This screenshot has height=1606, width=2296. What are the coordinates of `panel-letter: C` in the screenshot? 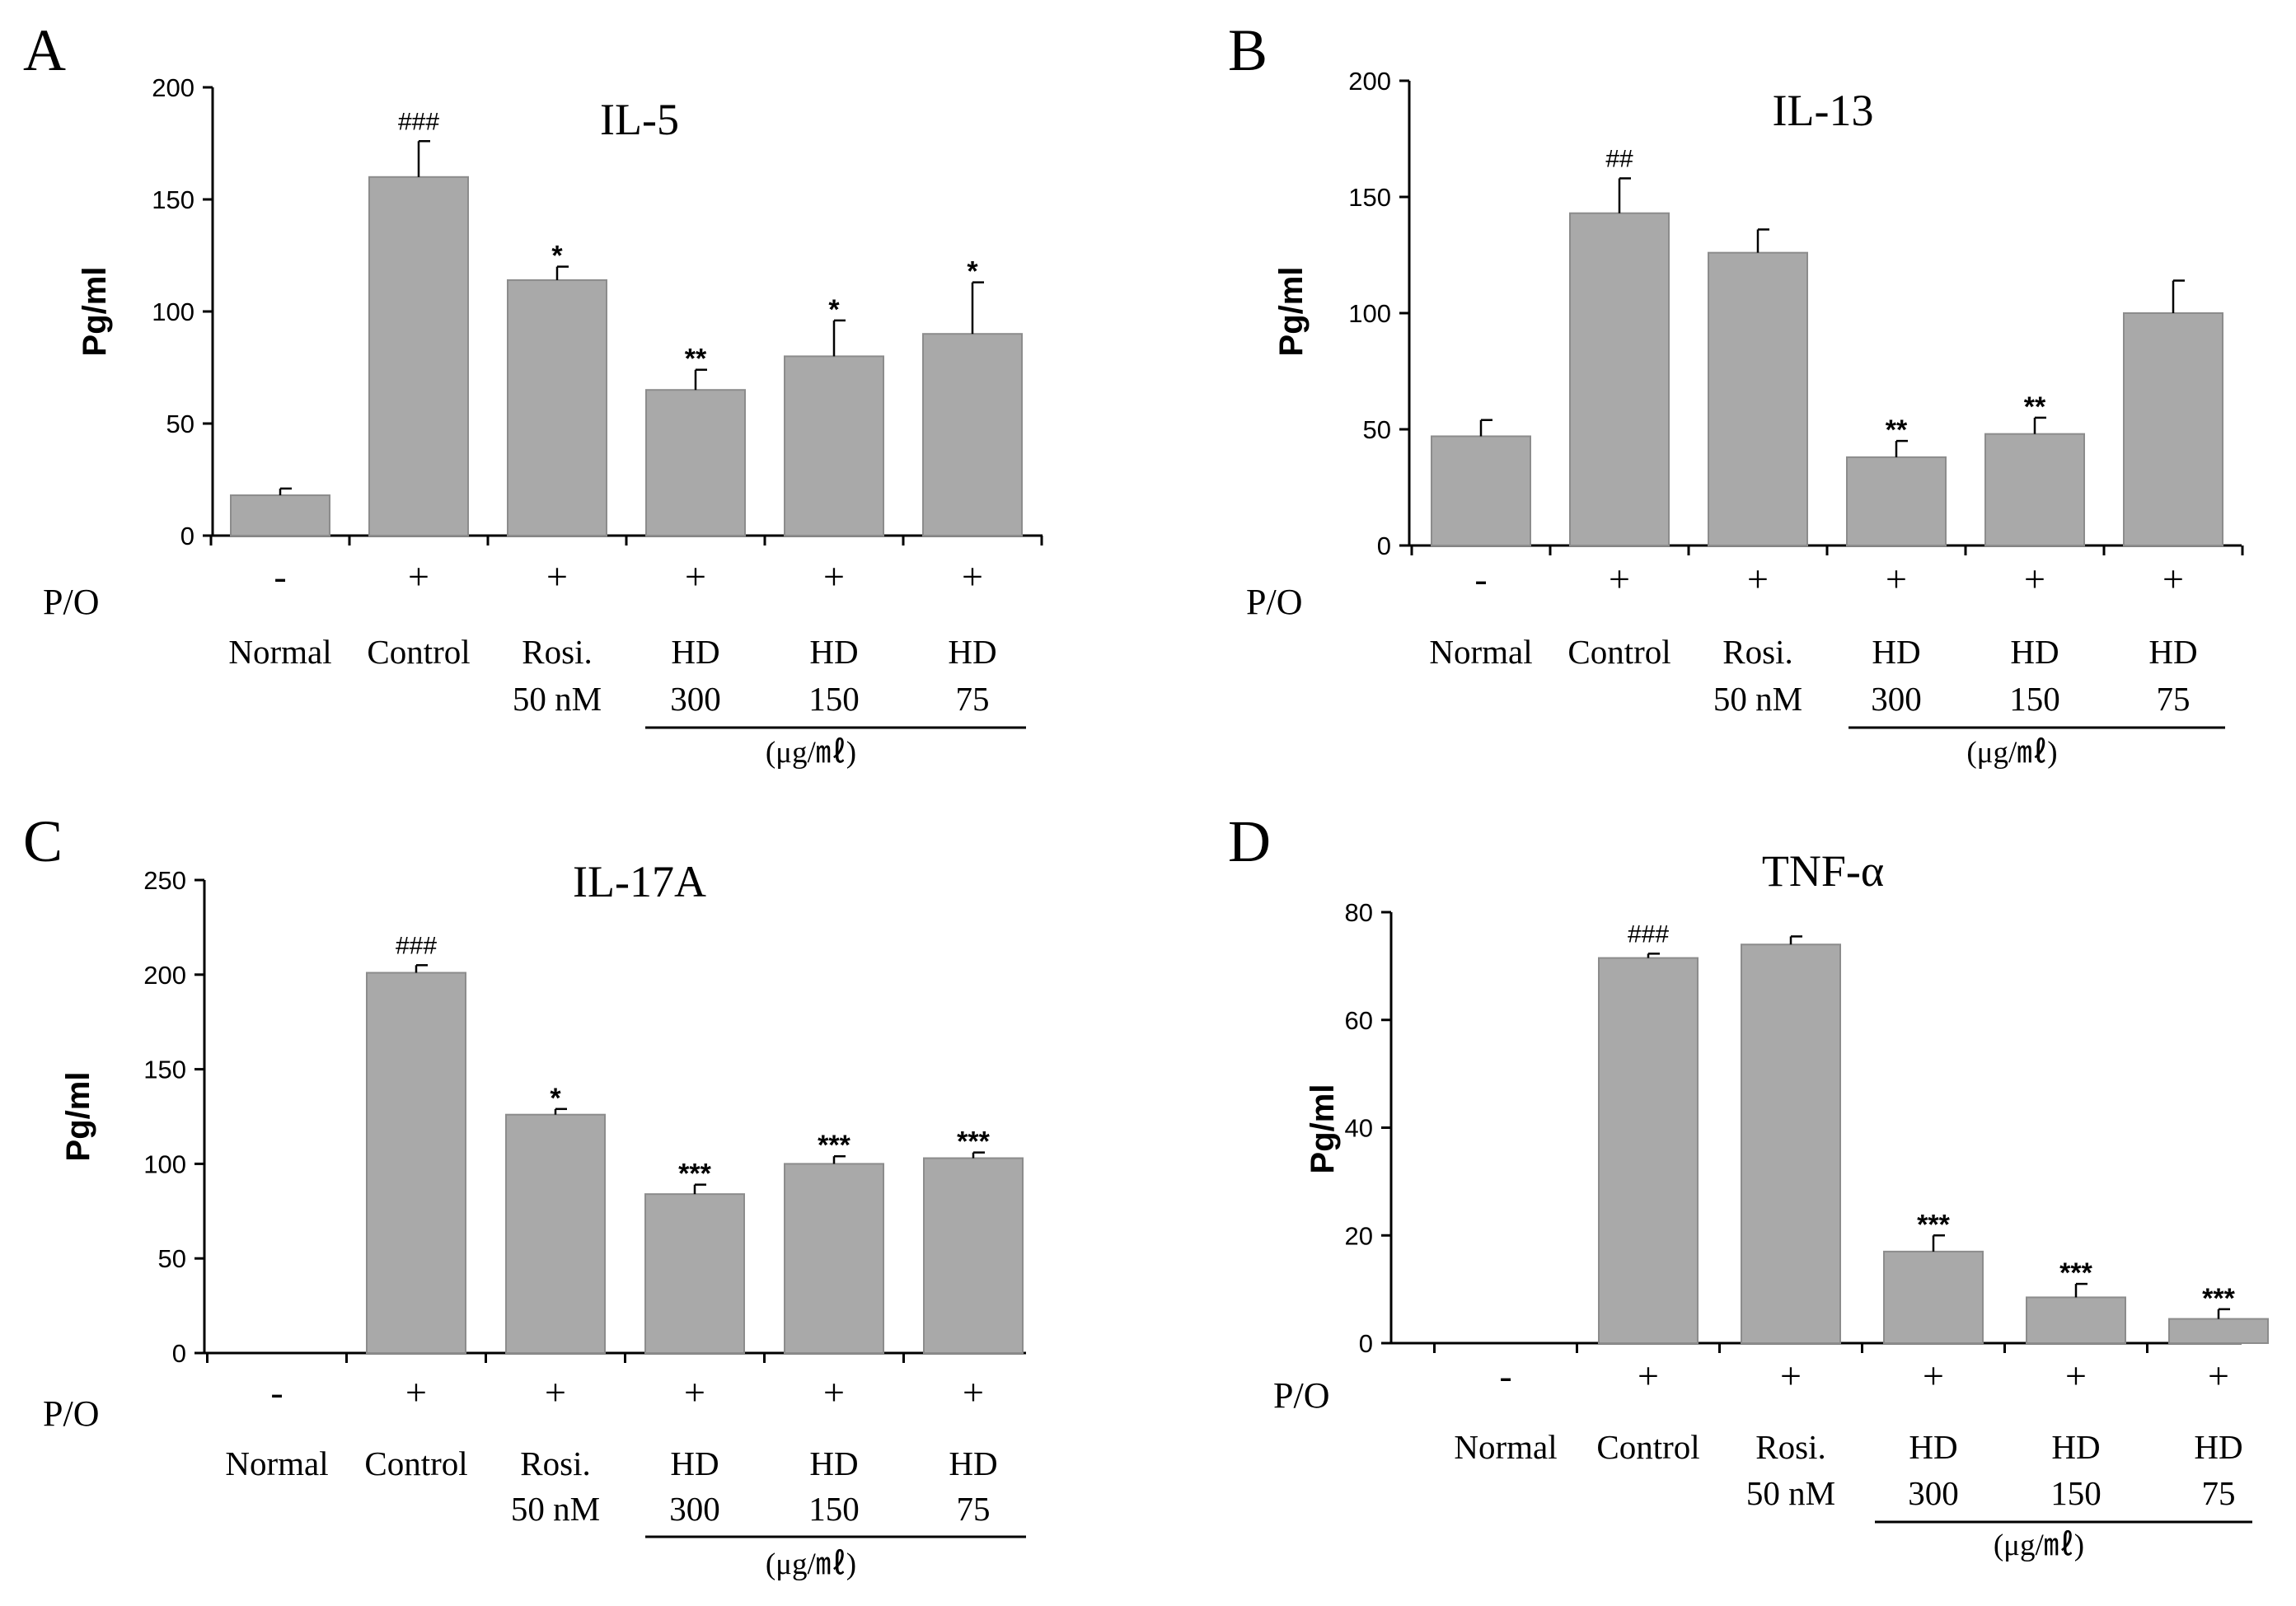 It's located at (43, 841).